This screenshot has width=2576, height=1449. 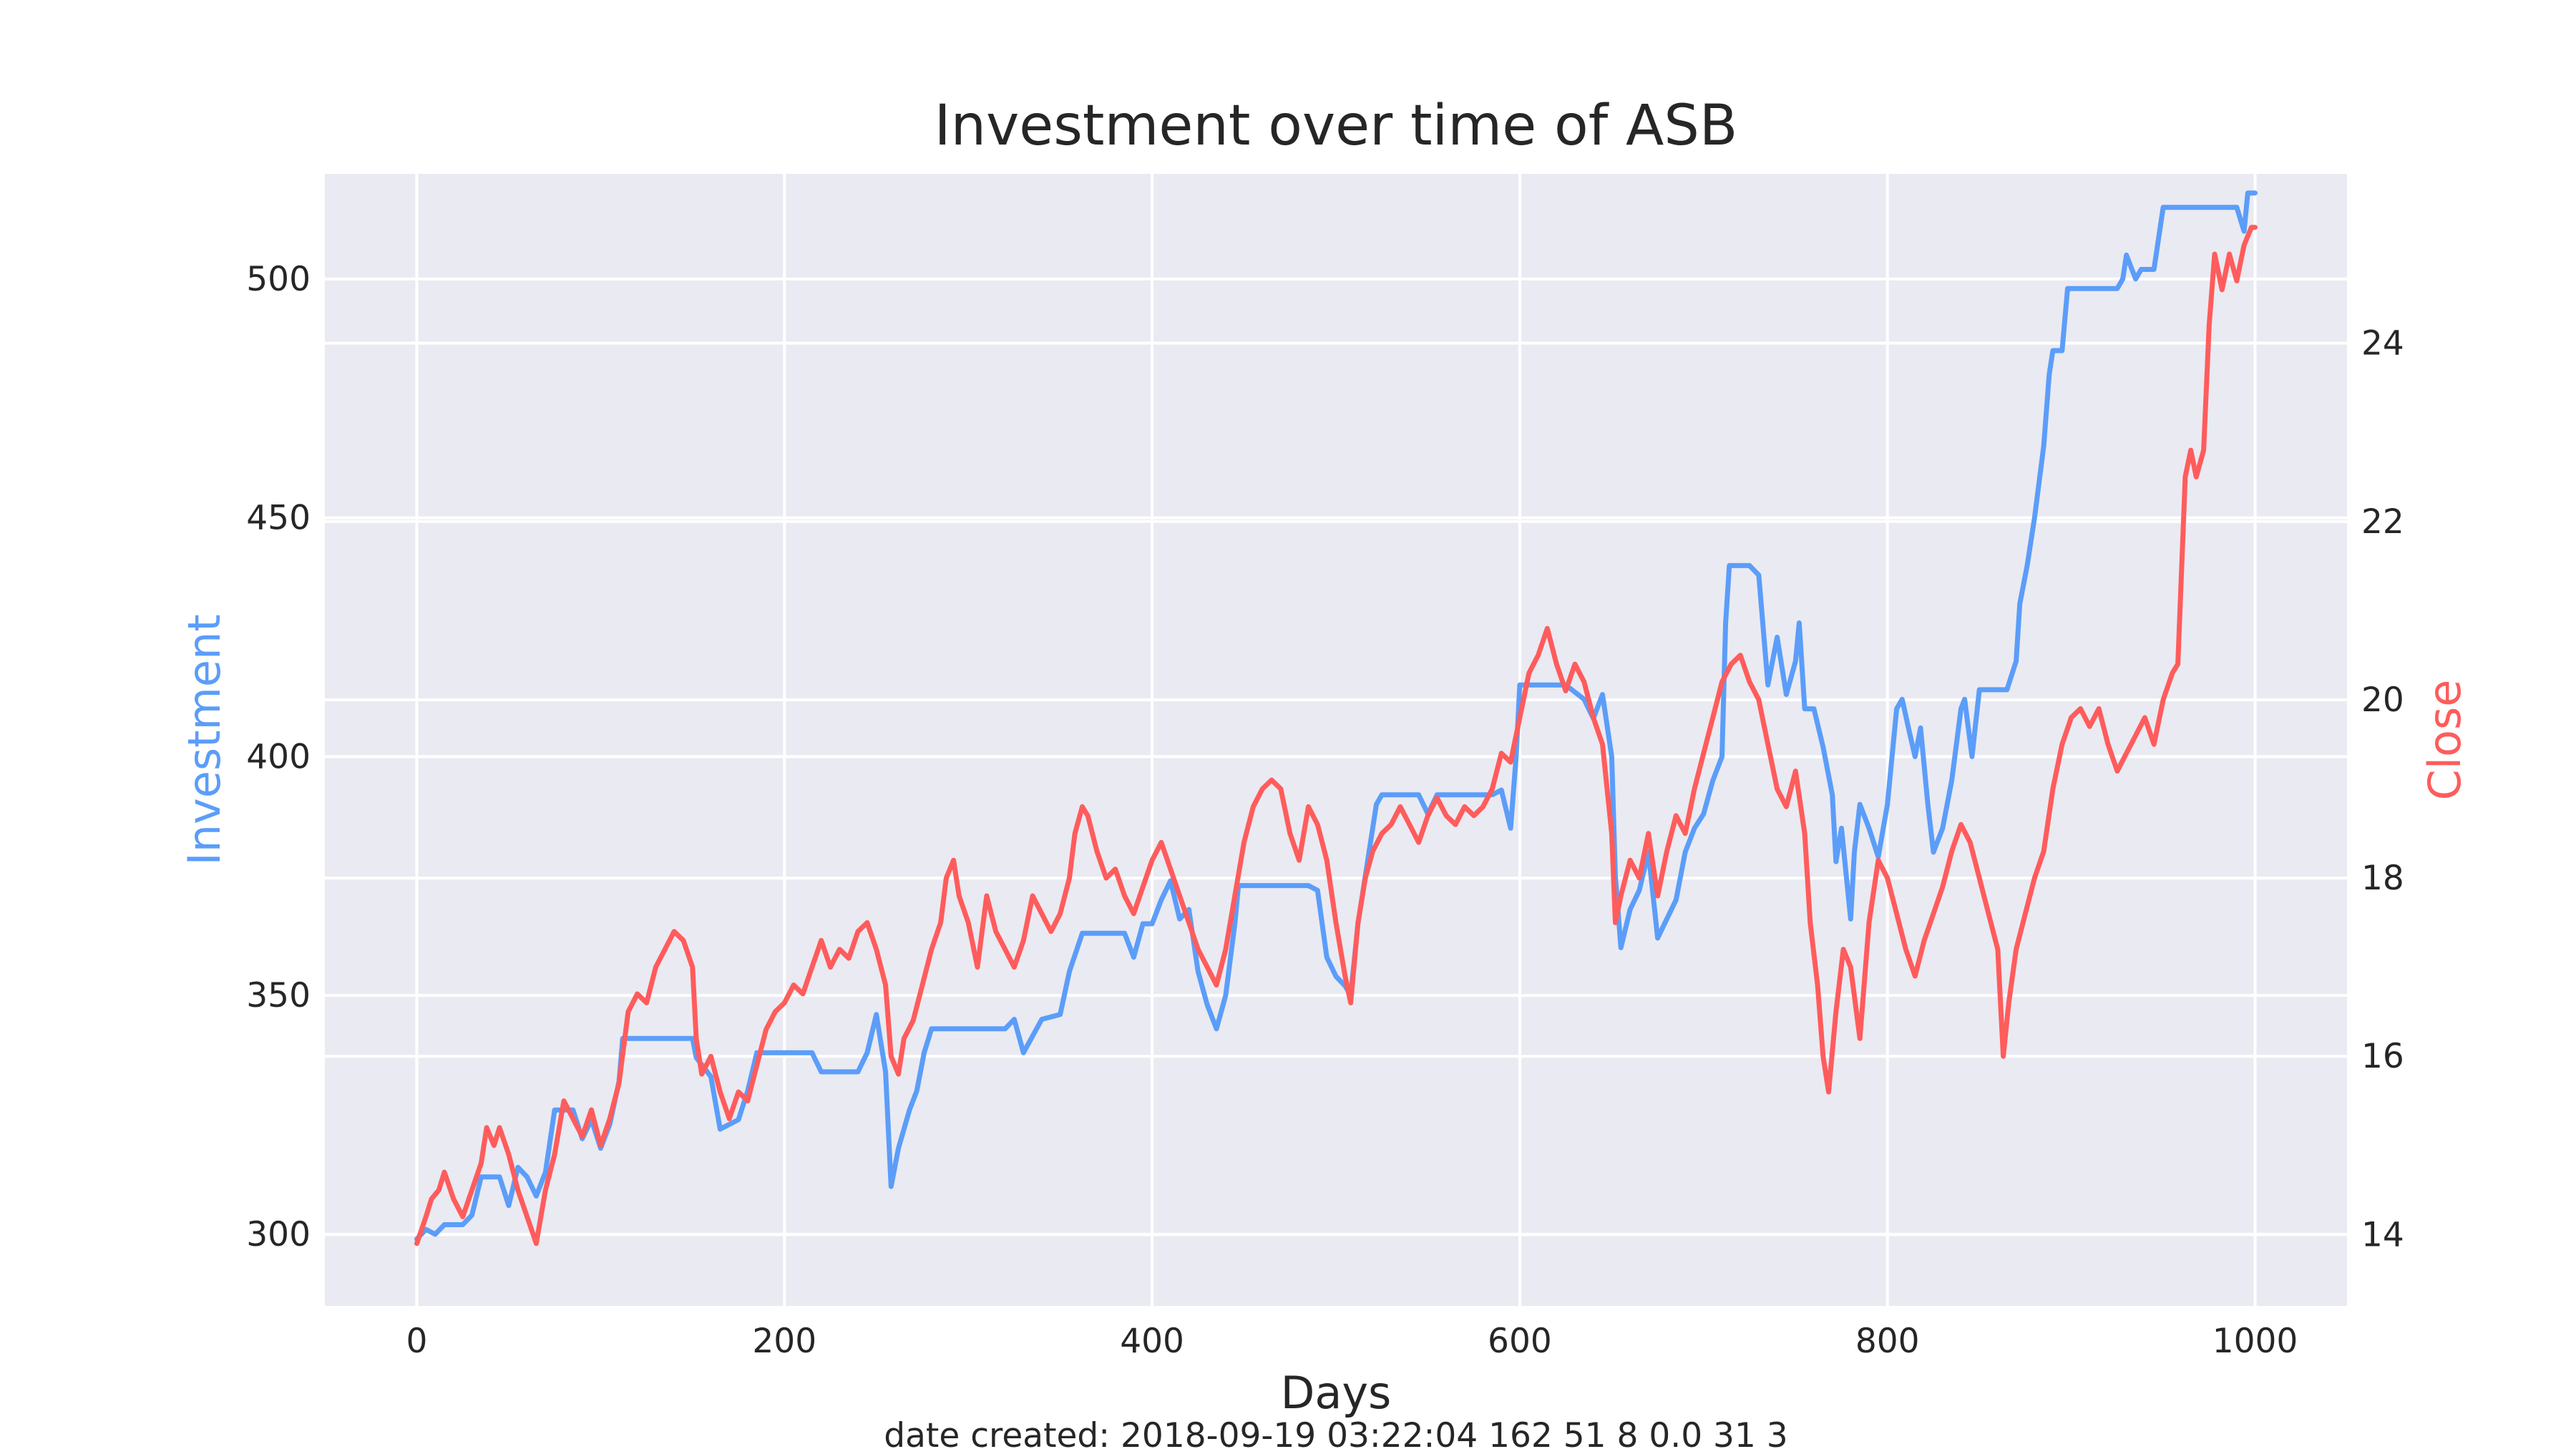 I want to click on chart-title: Investment over time of ASB, so click(x=1336, y=126).